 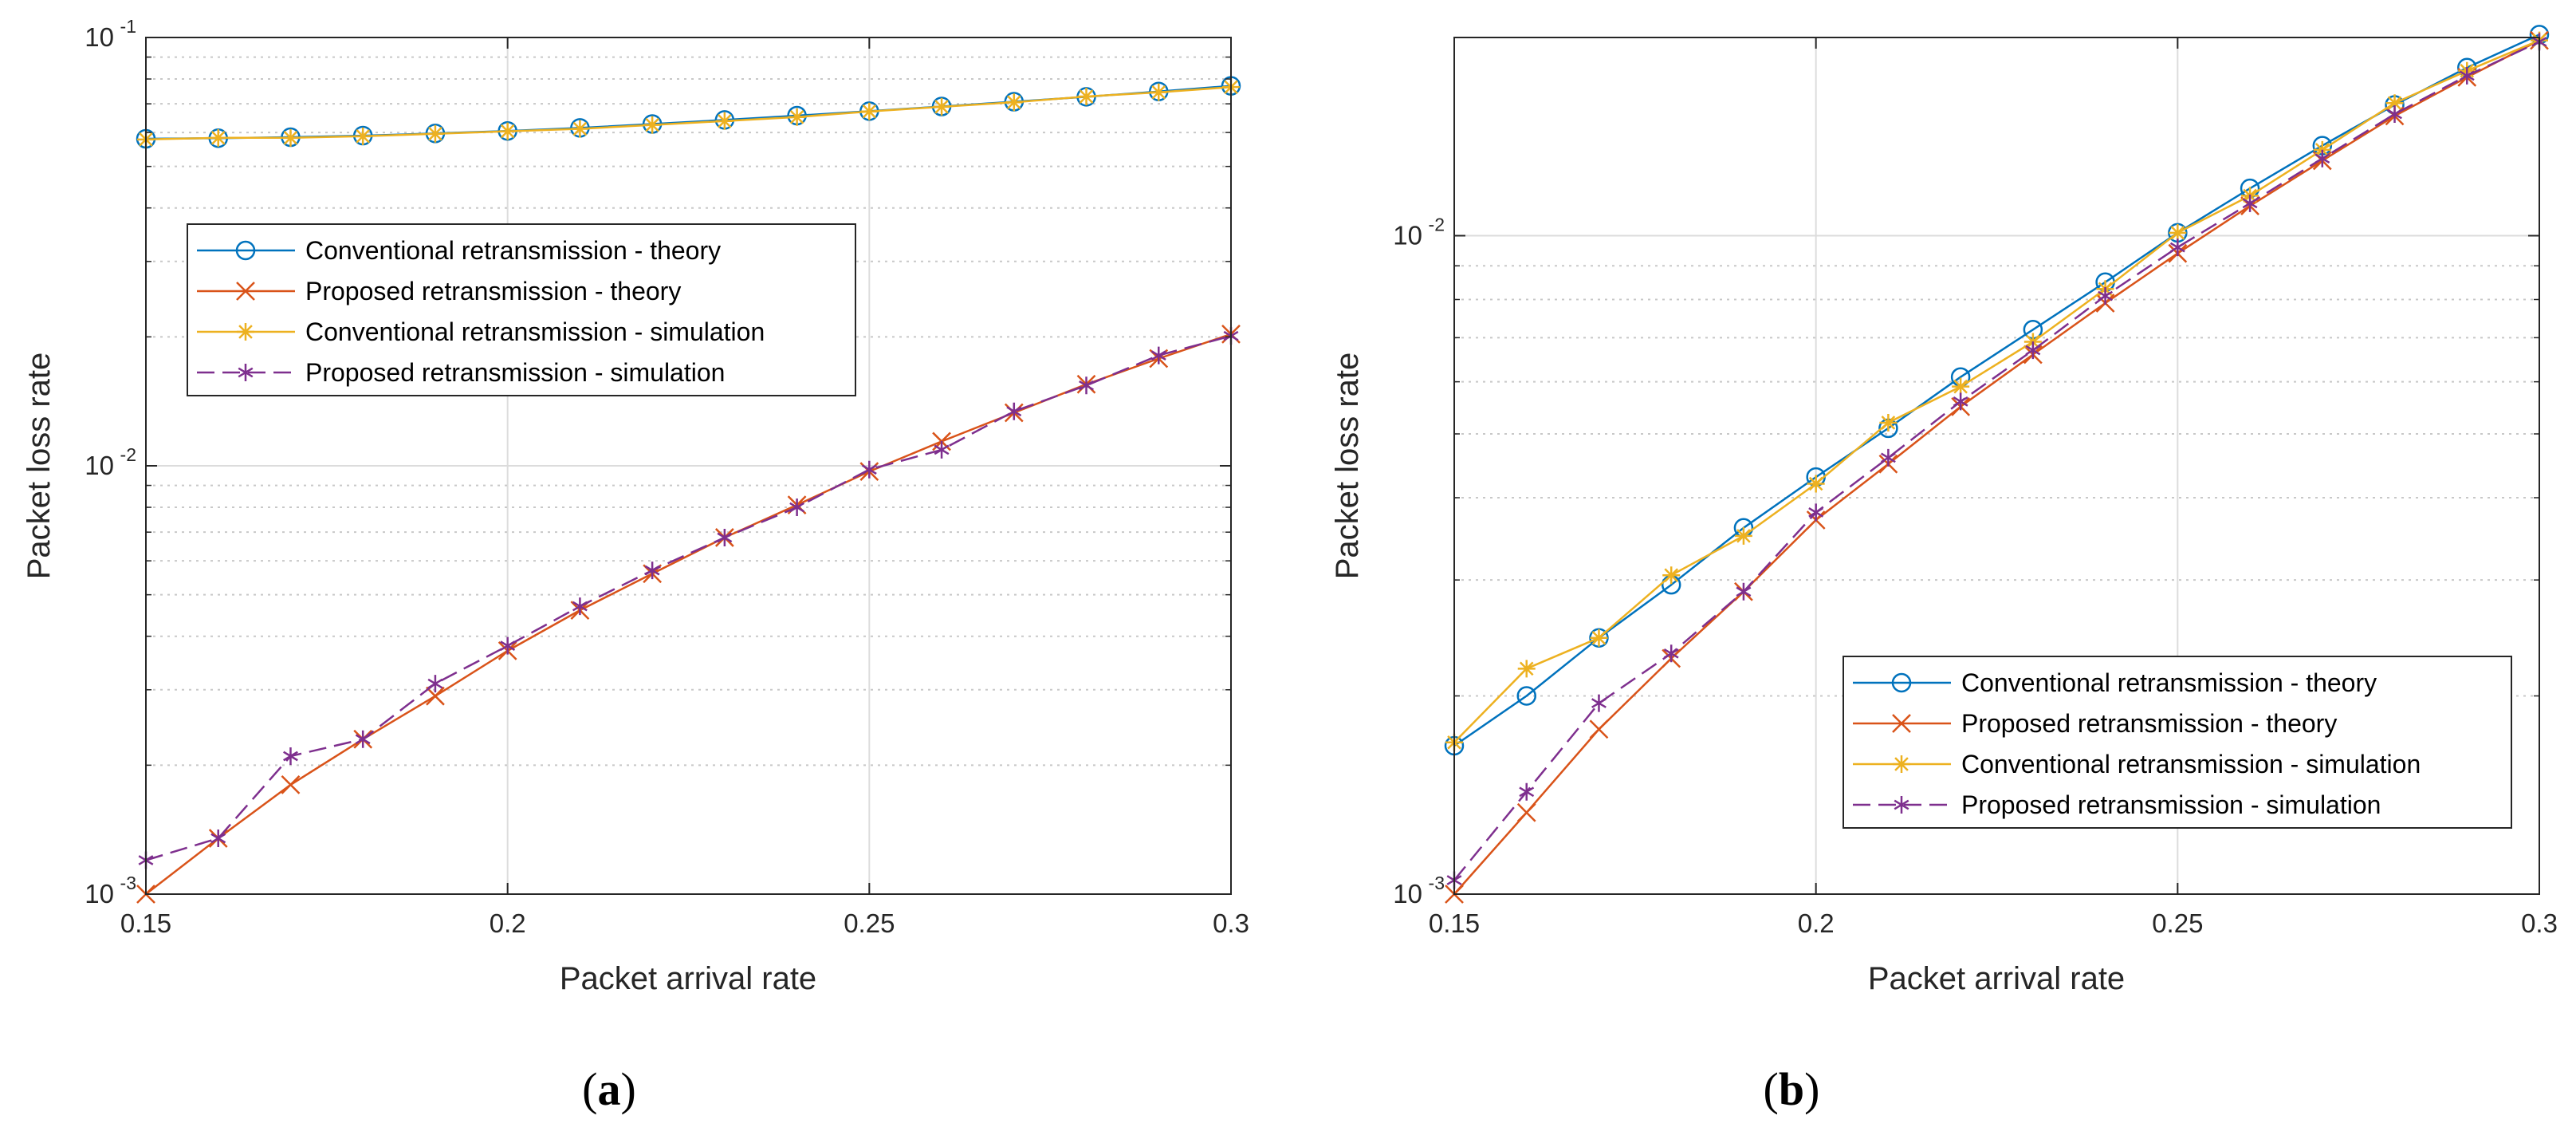 I want to click on panel-label-a-open: (, so click(x=590, y=1089).